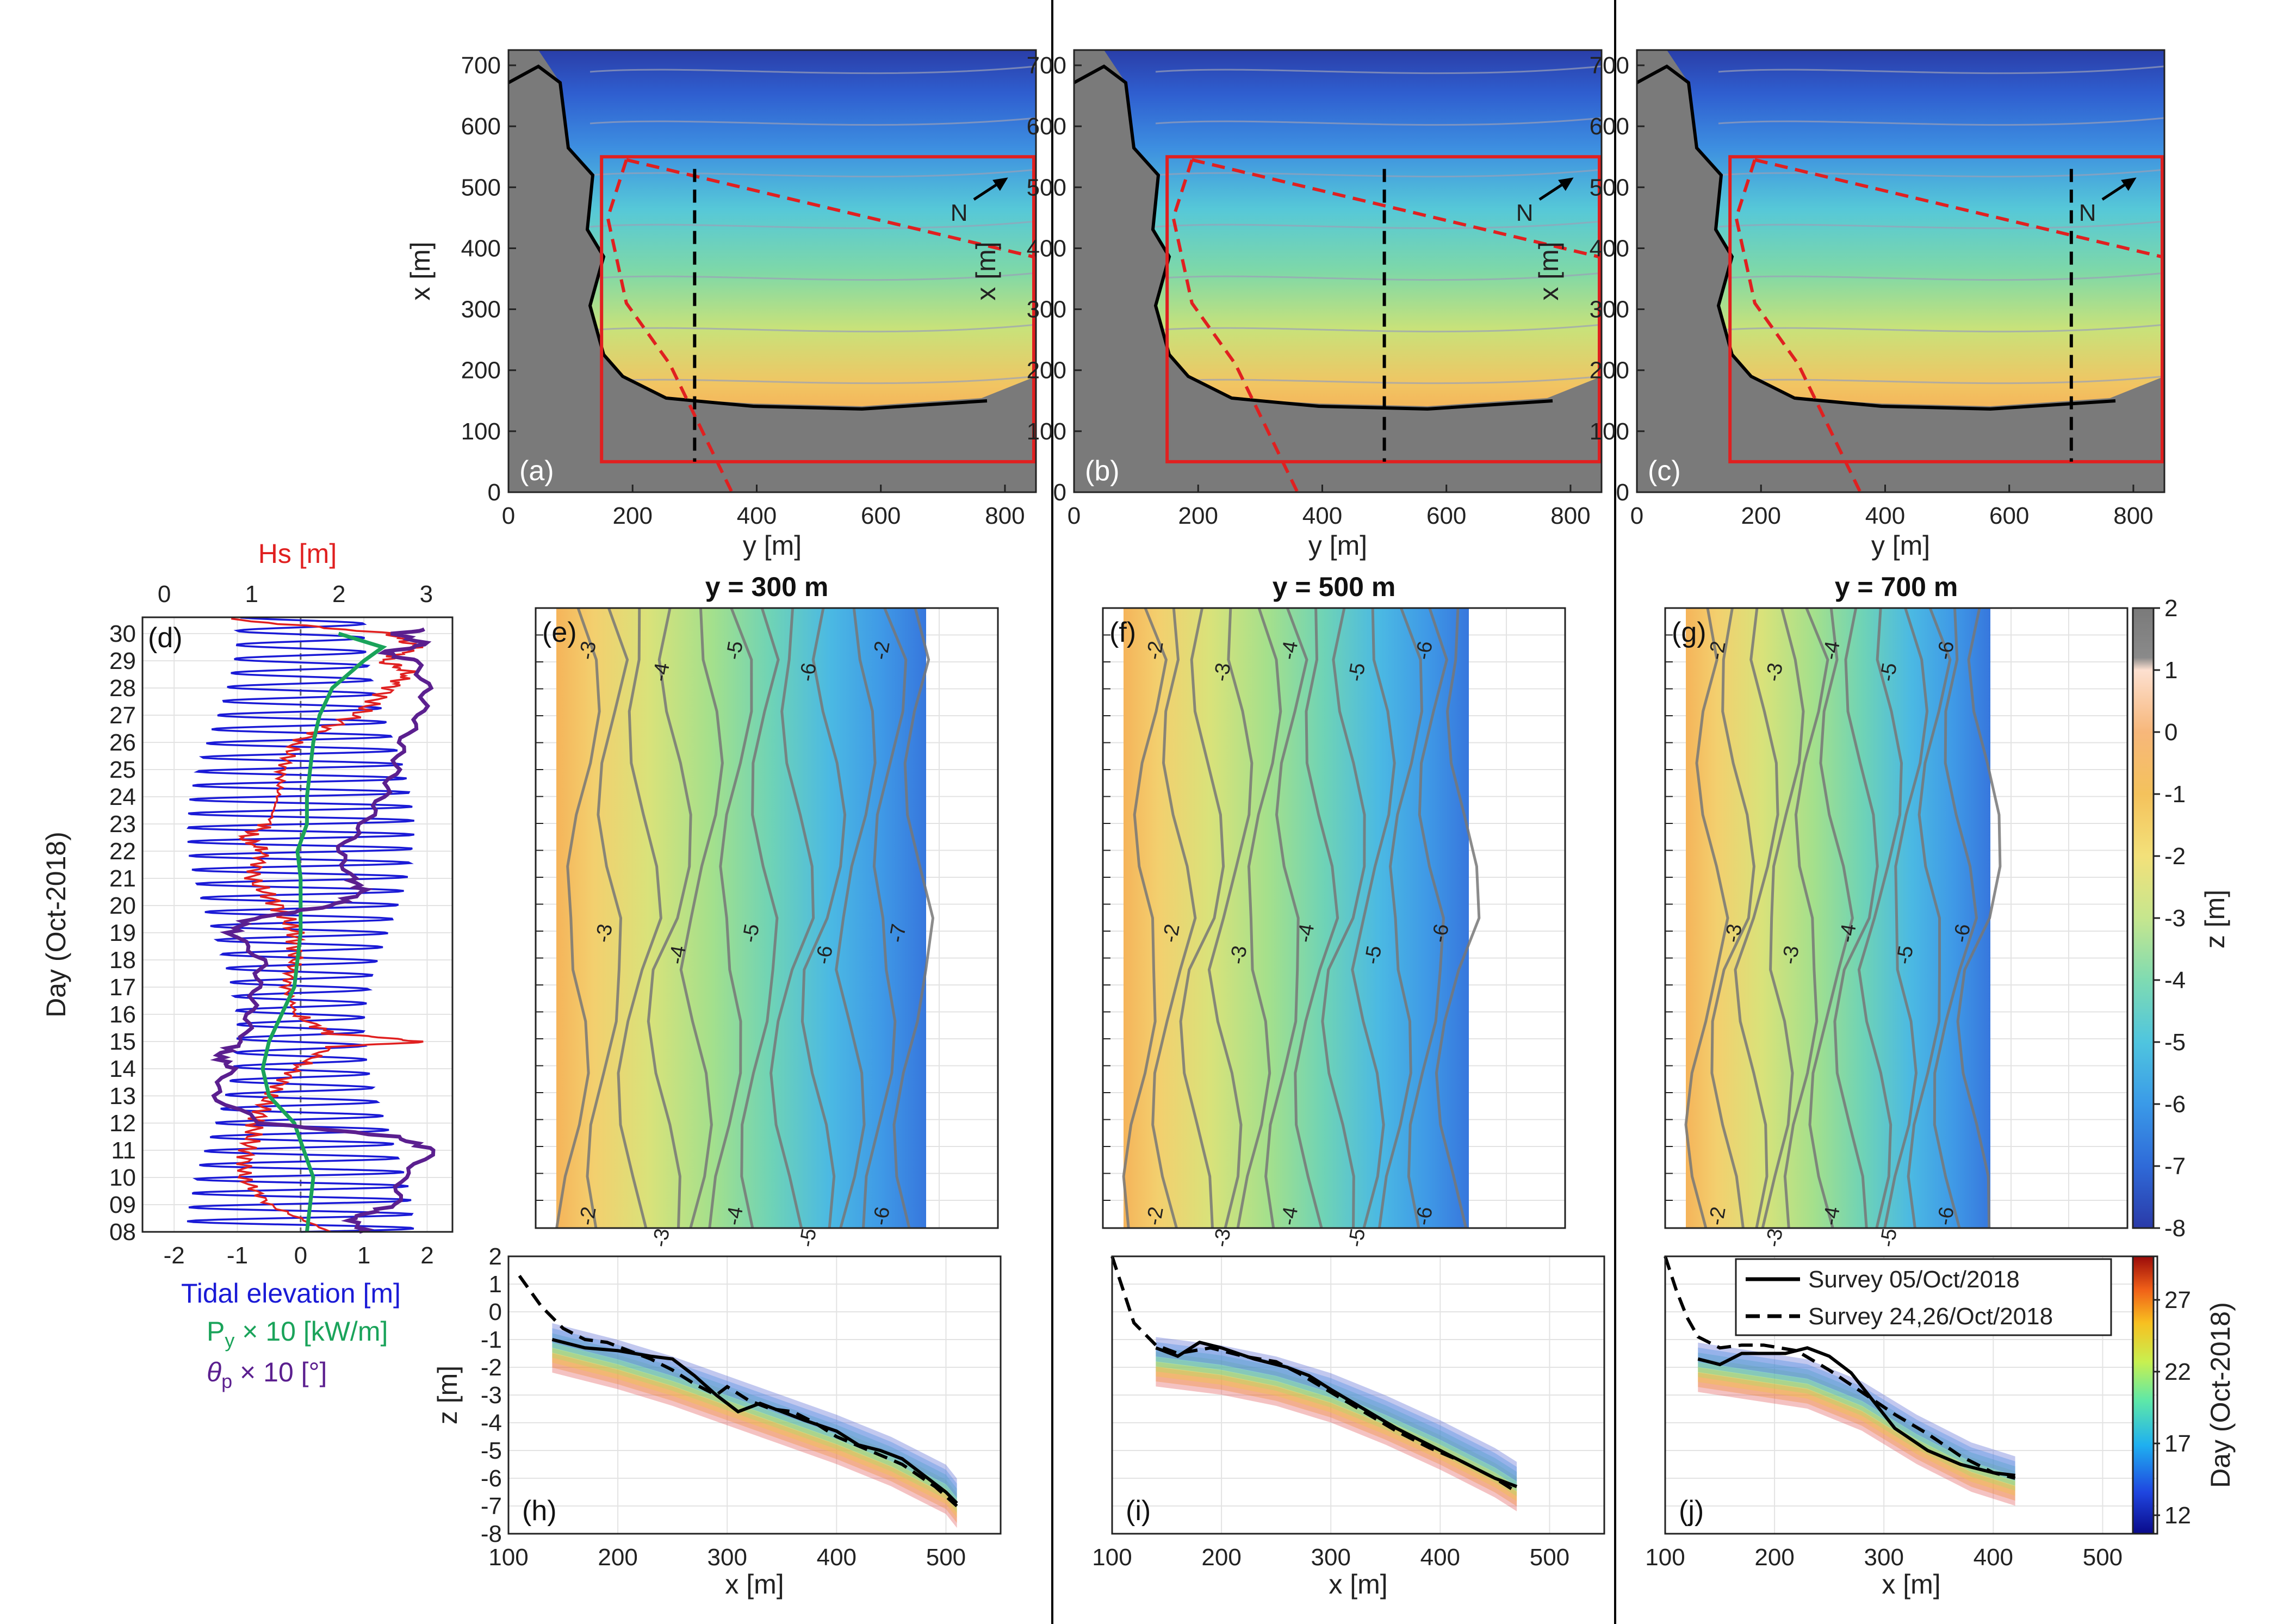 The image size is (2296, 1624). What do you see at coordinates (539, 1511) in the screenshot?
I see `panel-label-h: (h)` at bounding box center [539, 1511].